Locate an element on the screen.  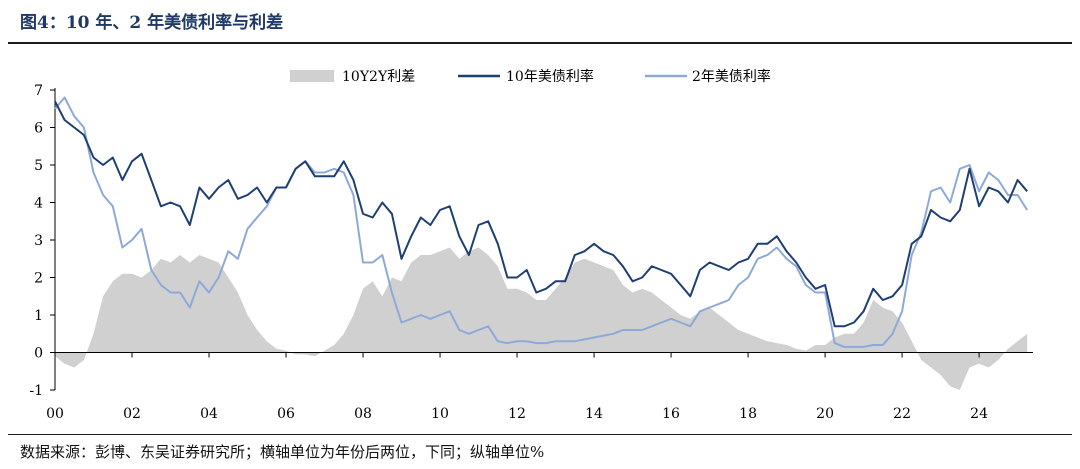
source-rule is located at coordinates (540, 434).